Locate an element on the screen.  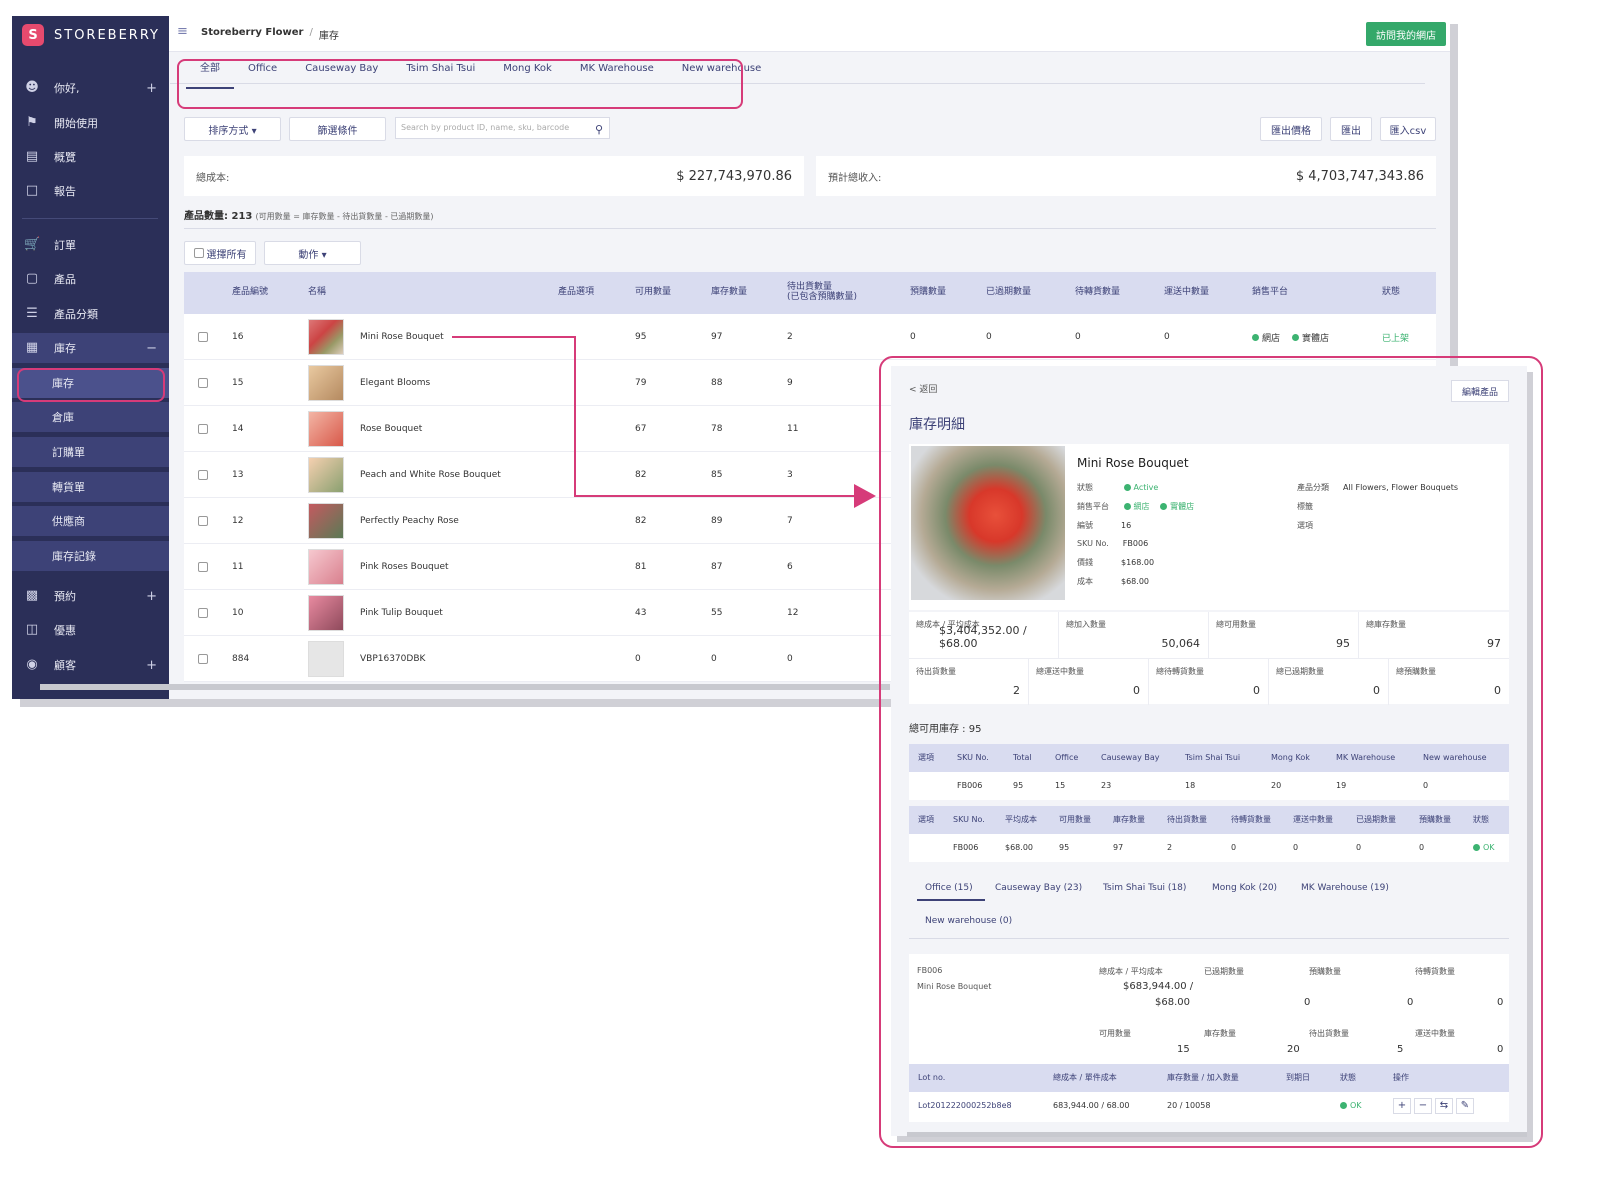
sidebar-item-promotions: ◫ 優惠 is located at coordinates (90, 630).